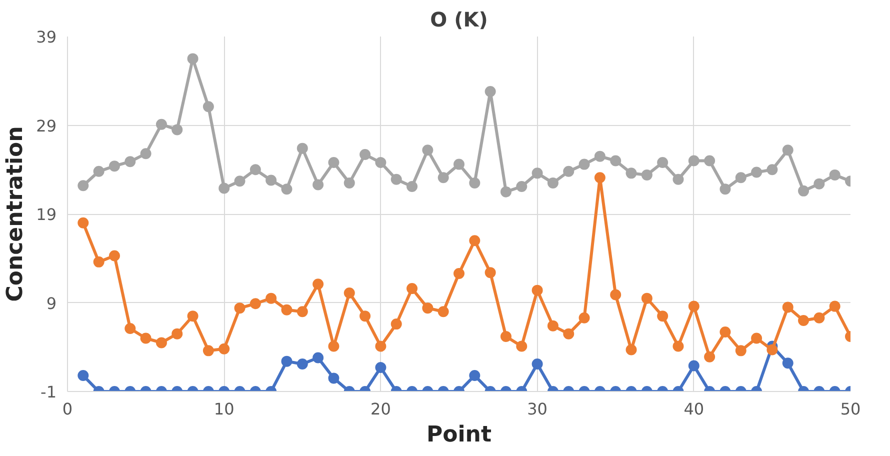 The width and height of the screenshot is (890, 456). What do you see at coordinates (46, 214) in the screenshot?
I see `y-tick-label: 19` at bounding box center [46, 214].